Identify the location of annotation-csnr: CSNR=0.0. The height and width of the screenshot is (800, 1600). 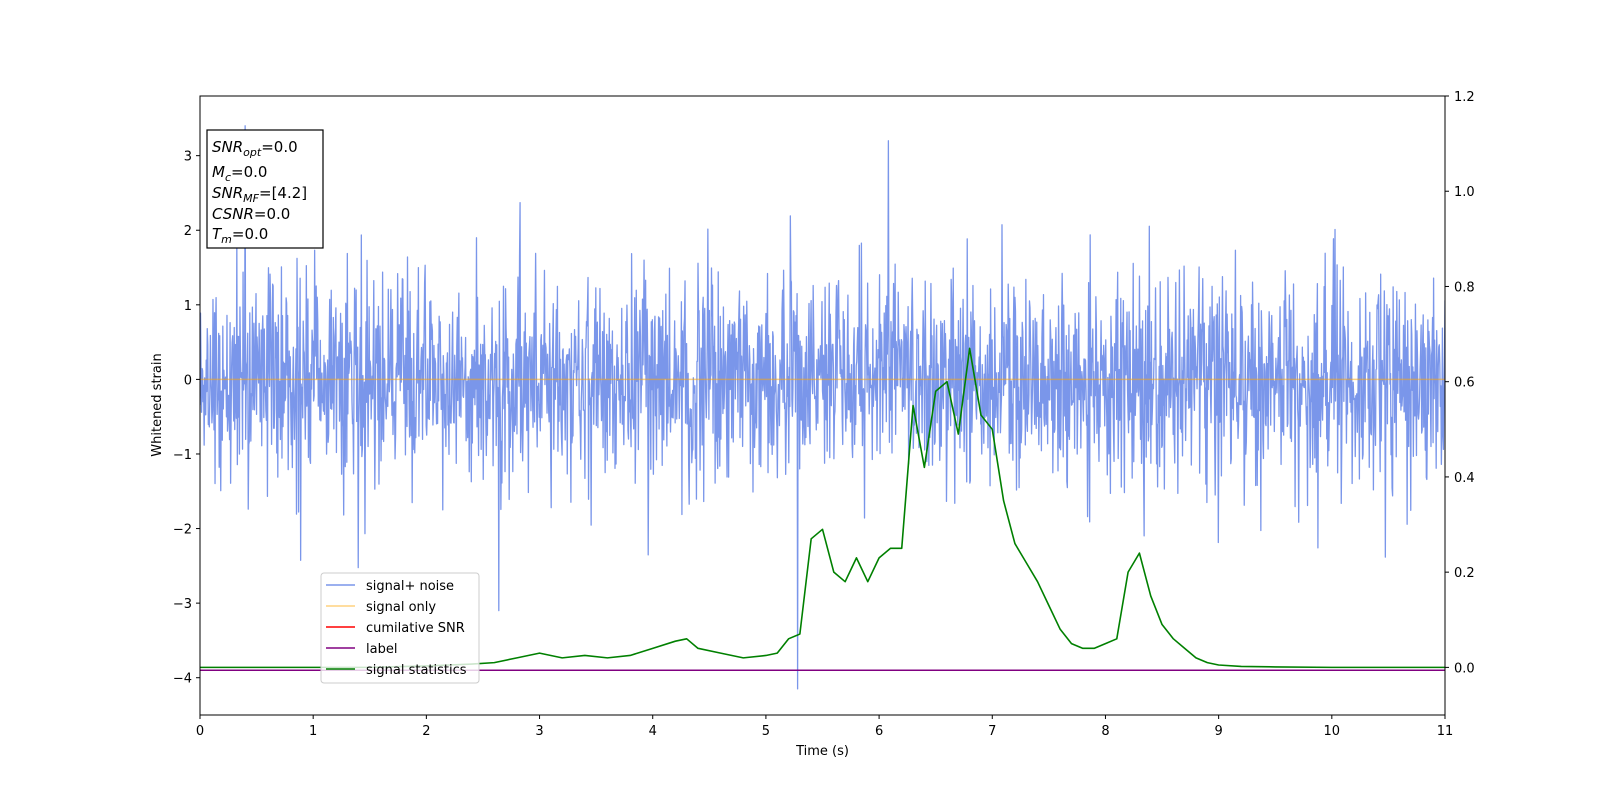
(251, 214).